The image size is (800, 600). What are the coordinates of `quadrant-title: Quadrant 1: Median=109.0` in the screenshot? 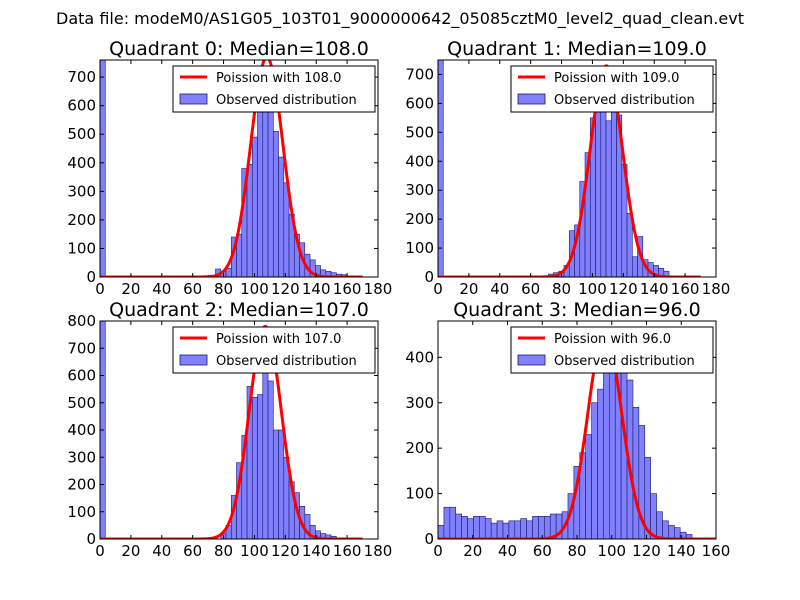 It's located at (577, 49).